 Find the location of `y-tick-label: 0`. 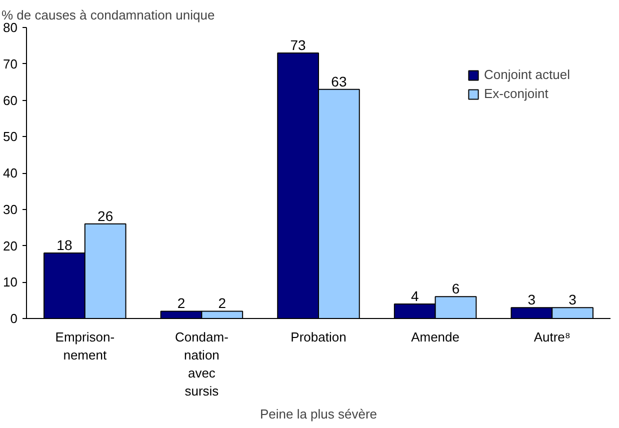

y-tick-label: 0 is located at coordinates (14, 318).